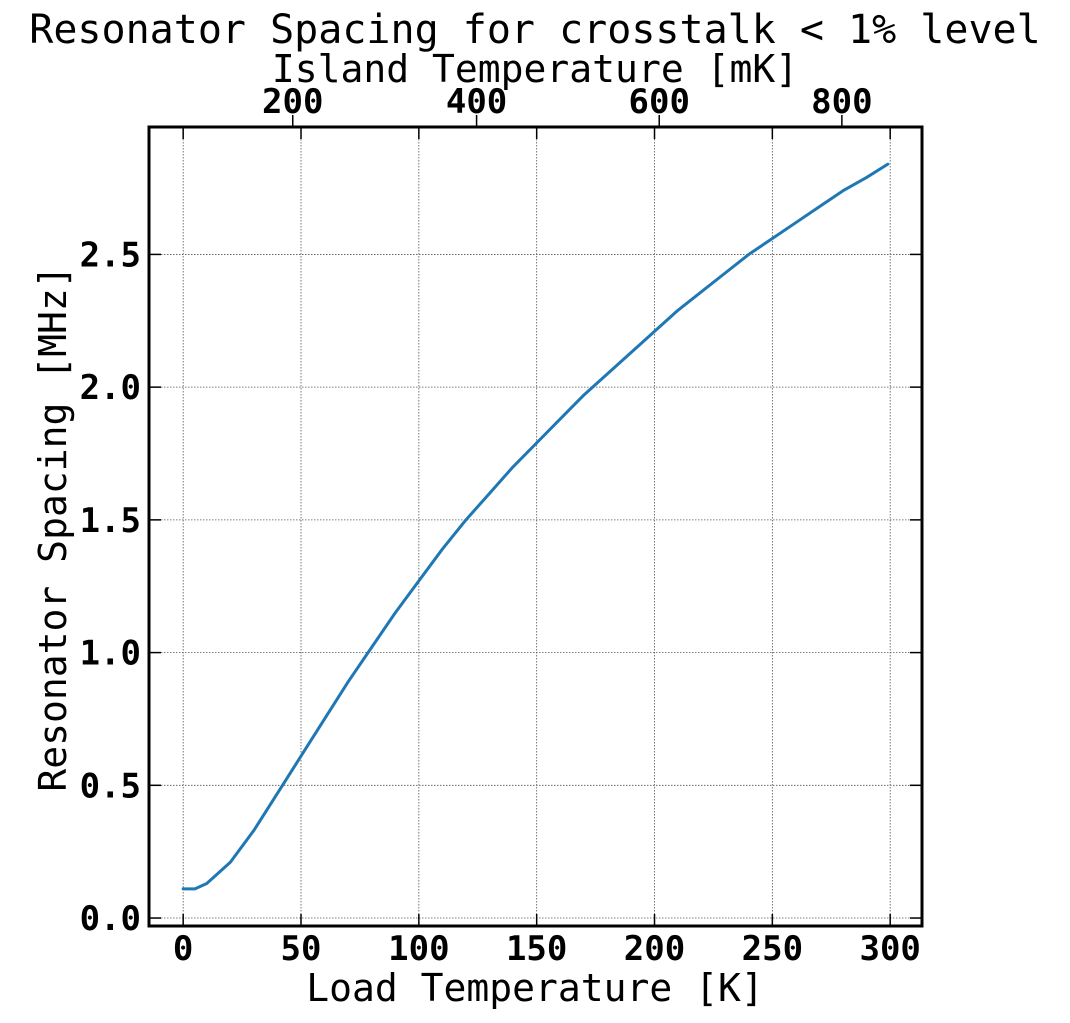  I want to click on y-tick-label: 2.0, so click(110, 388).